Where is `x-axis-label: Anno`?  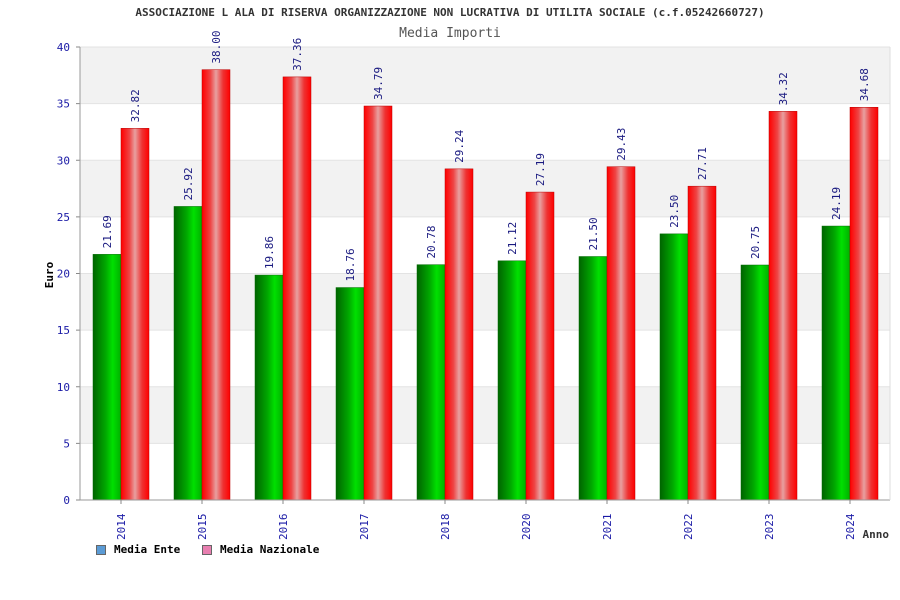 x-axis-label: Anno is located at coordinates (876, 534).